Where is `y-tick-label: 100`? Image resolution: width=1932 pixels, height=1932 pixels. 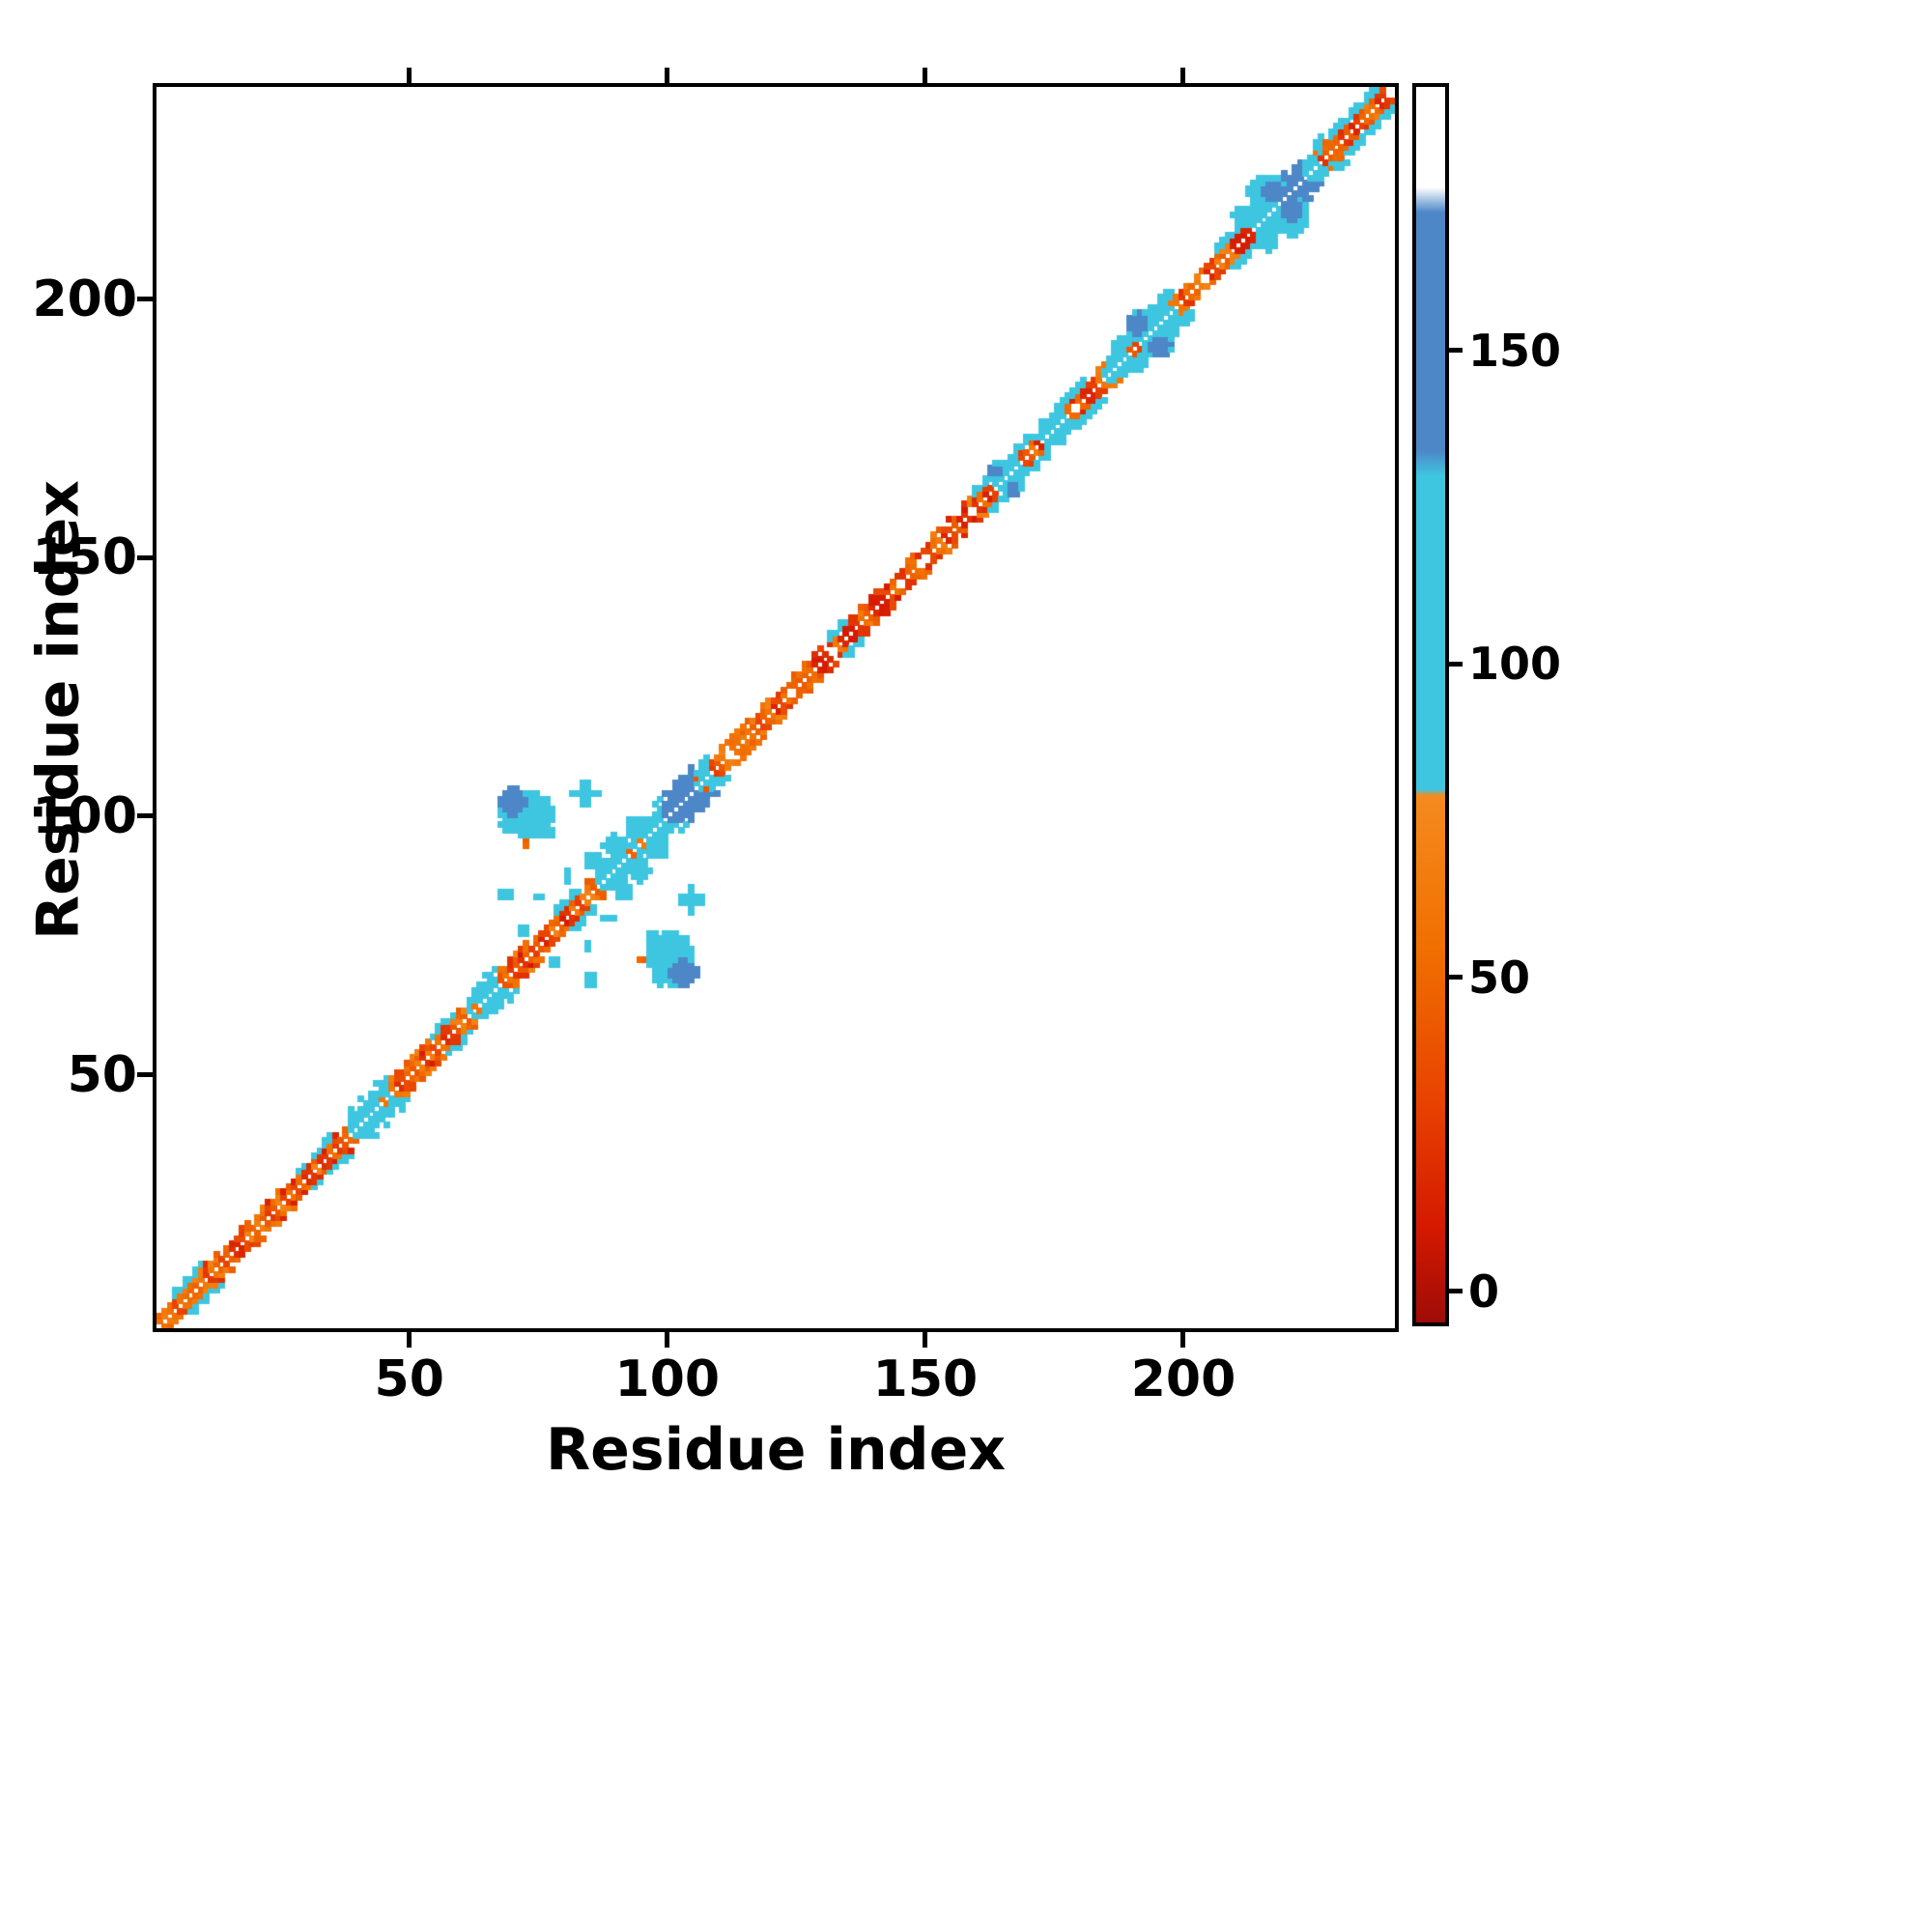 y-tick-label: 100 is located at coordinates (84, 815).